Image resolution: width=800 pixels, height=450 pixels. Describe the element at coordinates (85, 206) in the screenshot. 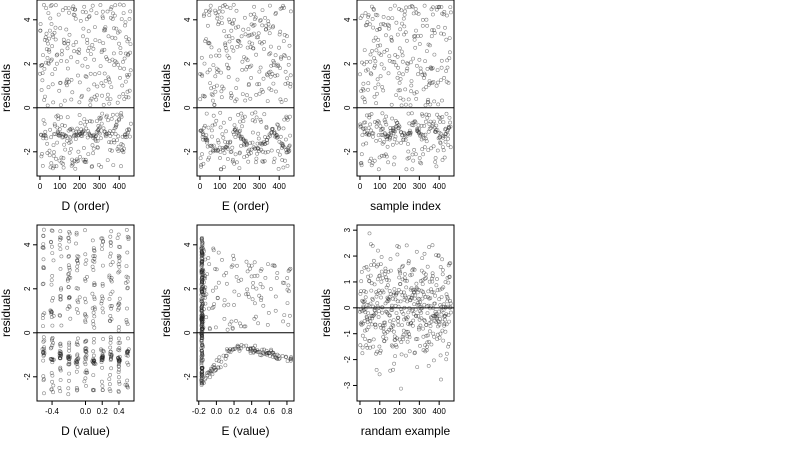

I see `x-axis-label: D (order)` at that location.